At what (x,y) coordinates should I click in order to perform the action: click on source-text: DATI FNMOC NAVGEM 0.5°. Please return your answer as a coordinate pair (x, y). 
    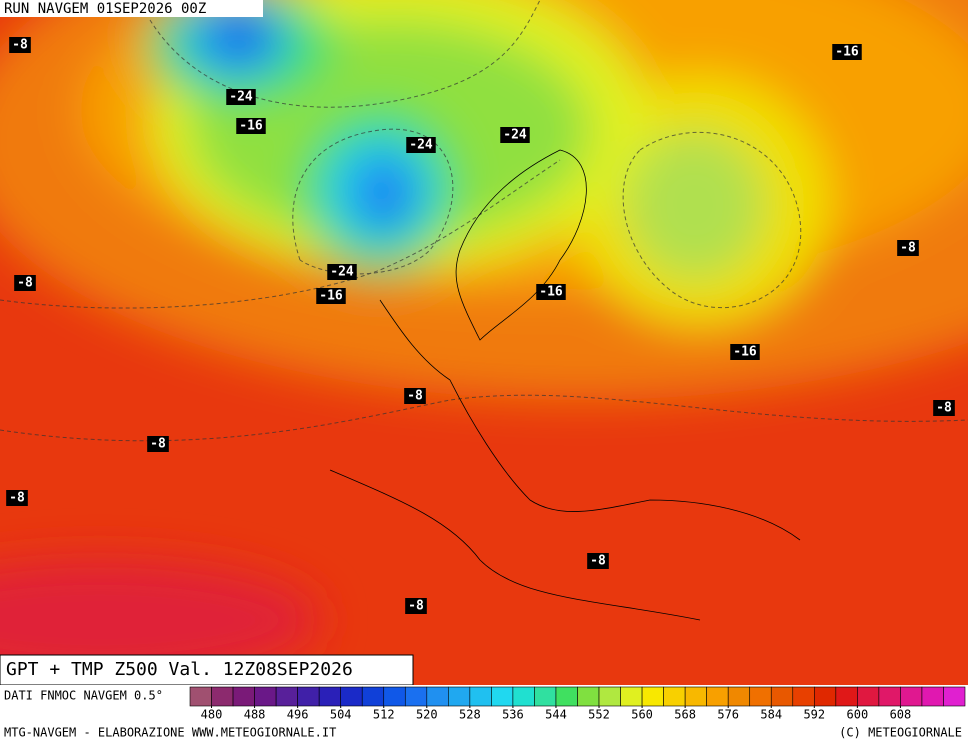
    Looking at the image, I should click on (83, 696).